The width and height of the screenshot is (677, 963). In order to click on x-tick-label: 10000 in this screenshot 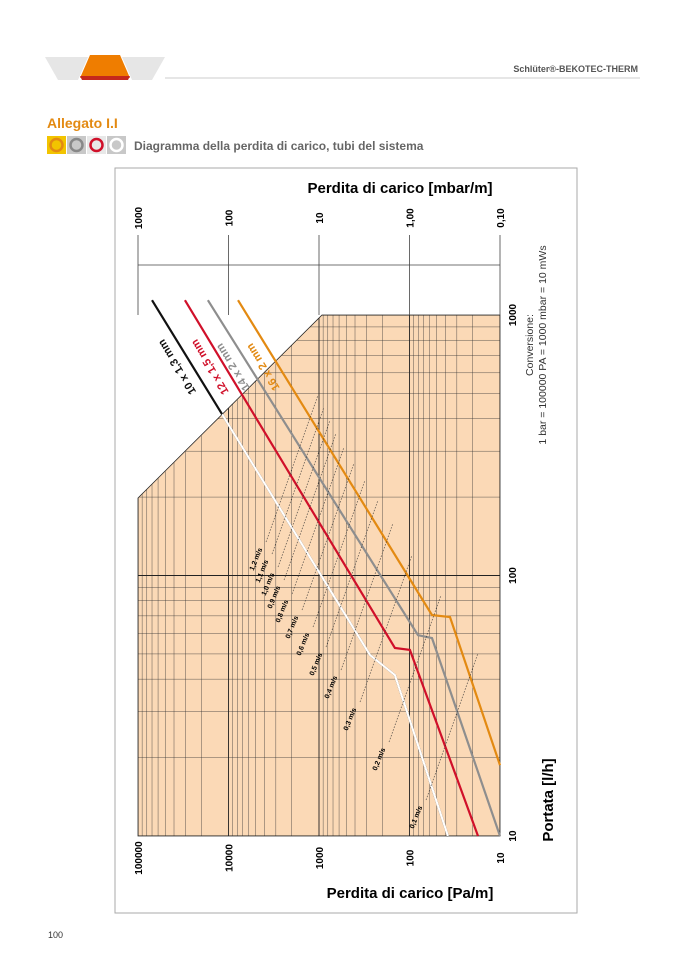, I will do `click(230, 858)`.